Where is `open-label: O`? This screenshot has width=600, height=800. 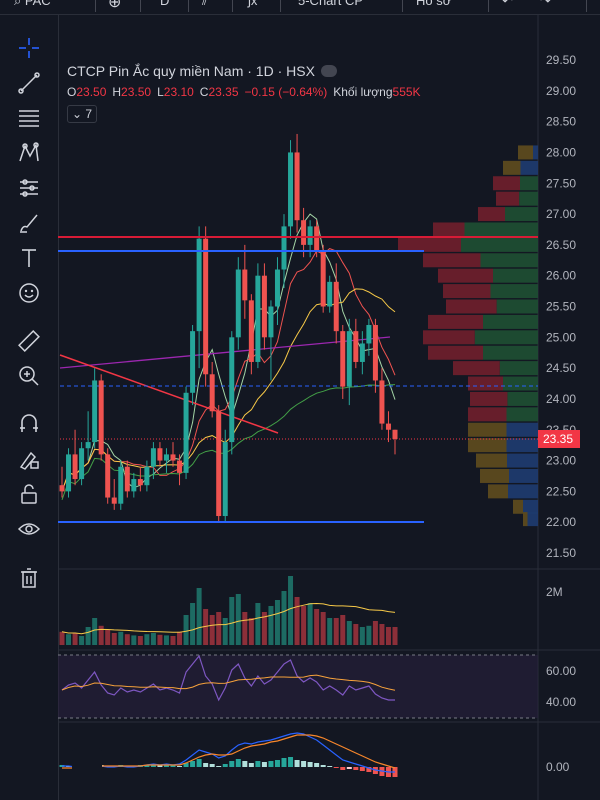
open-label: O is located at coordinates (72, 92).